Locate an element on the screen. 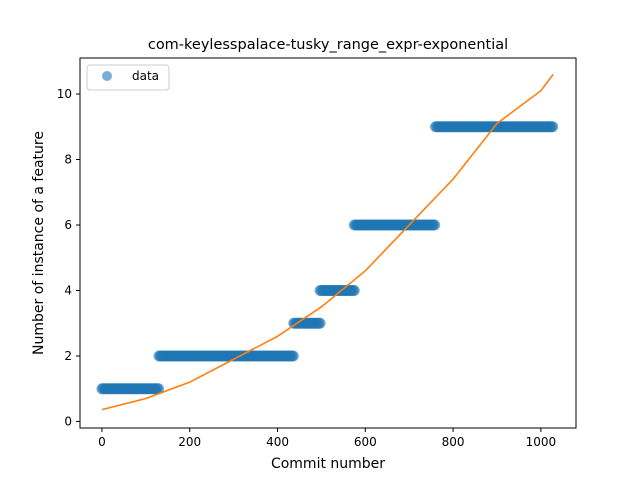  legend-label-data: data is located at coordinates (145, 76).